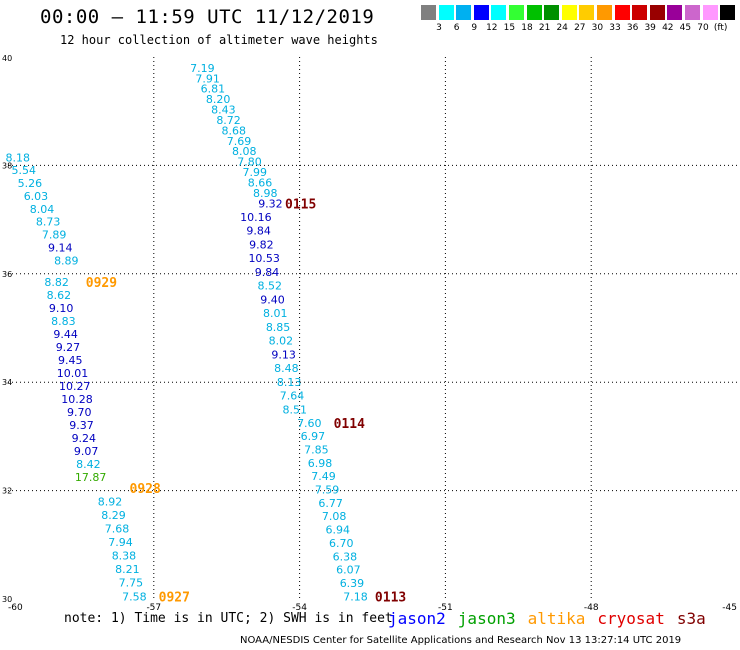  I want to click on wave-height-point: 9.07, so click(86, 451).